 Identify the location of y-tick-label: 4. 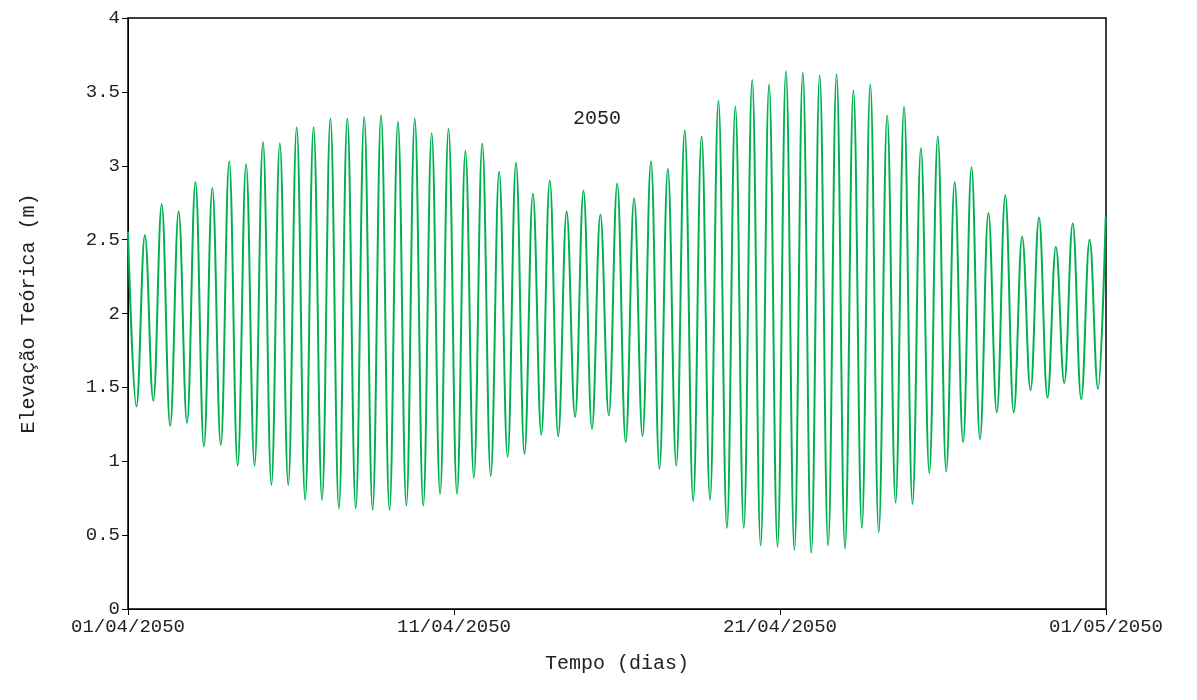
(114, 18).